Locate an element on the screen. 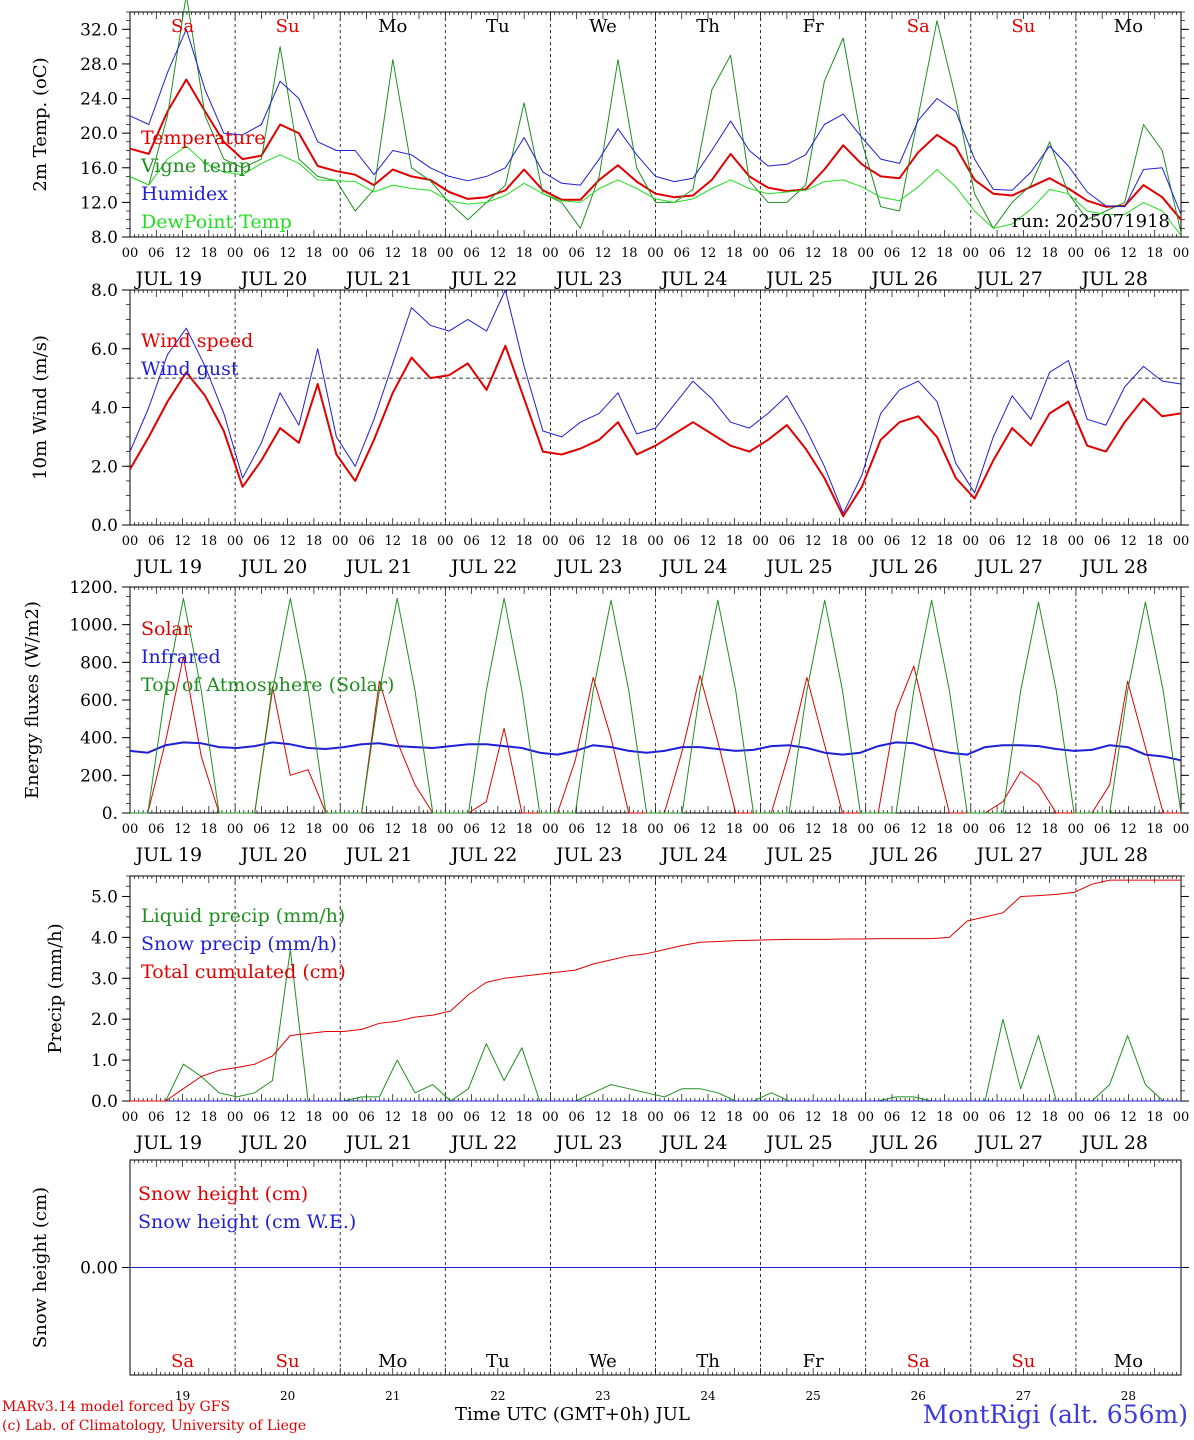  series-line-temperature is located at coordinates (655, 149).